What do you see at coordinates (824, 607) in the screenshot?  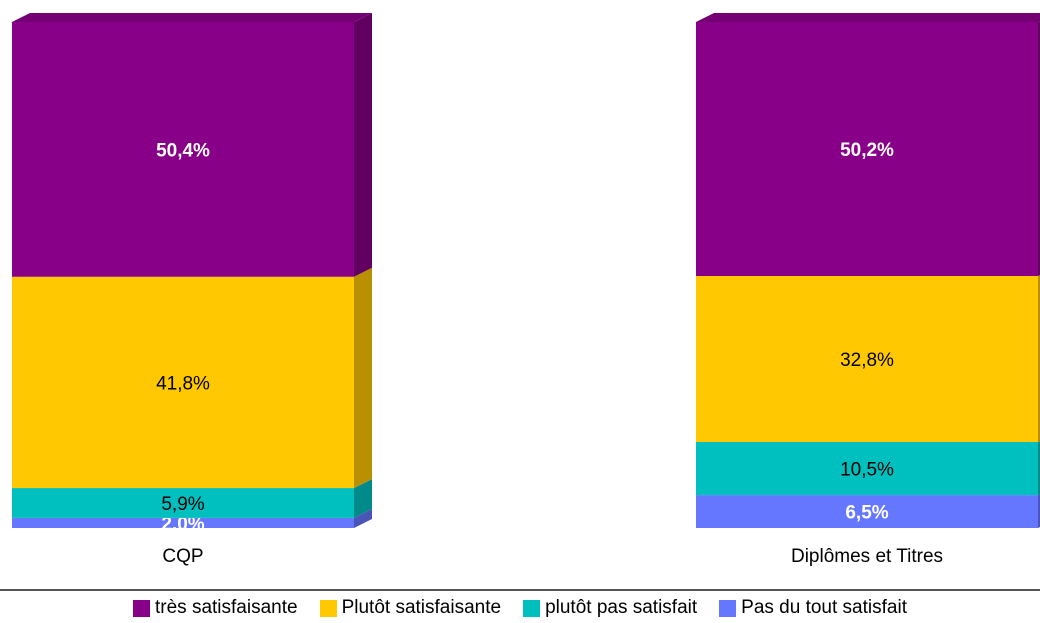 I see `legend-label-pas-du-tout-satisfait: Pas du tout satisfait` at bounding box center [824, 607].